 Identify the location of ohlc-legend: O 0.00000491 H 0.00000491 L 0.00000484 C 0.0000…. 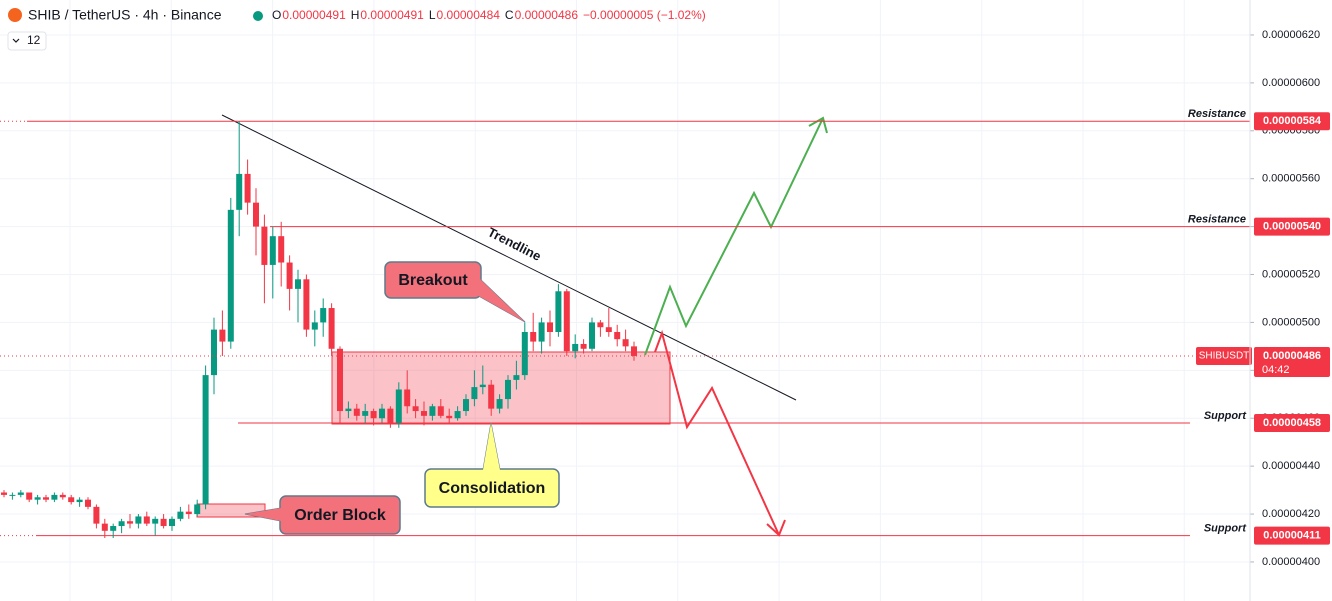
(489, 15).